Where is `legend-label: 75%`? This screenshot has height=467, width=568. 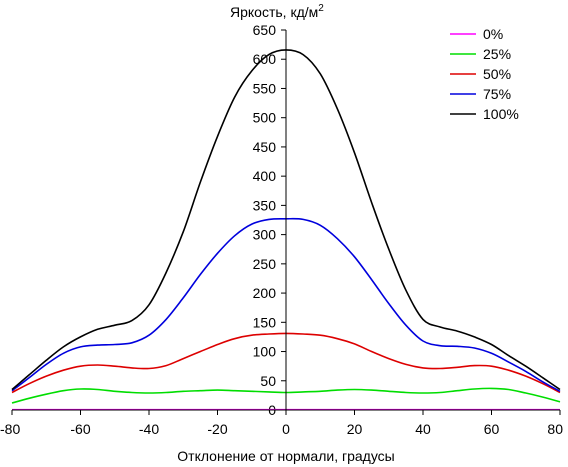
legend-label: 75% is located at coordinates (497, 94).